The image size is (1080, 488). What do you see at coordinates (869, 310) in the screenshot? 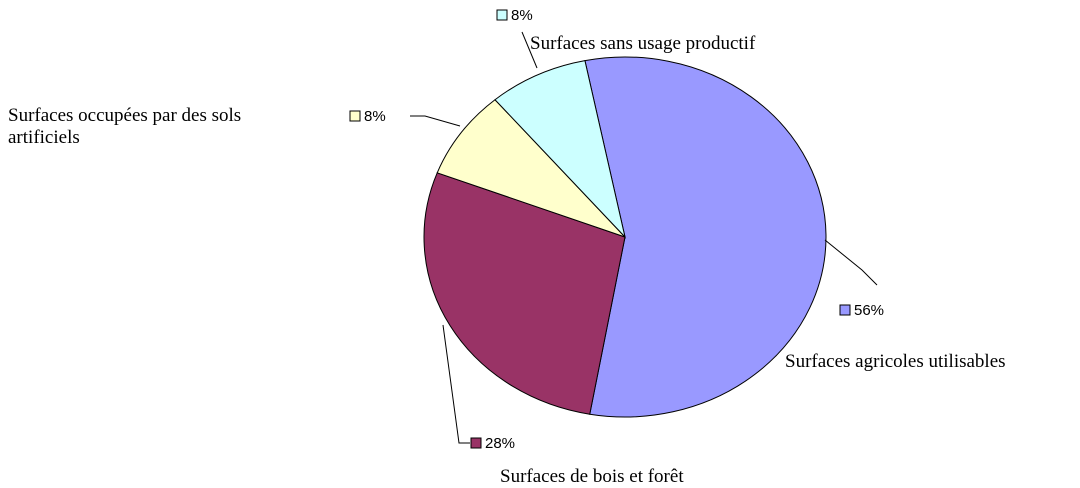
I see `data-label: 56%` at bounding box center [869, 310].